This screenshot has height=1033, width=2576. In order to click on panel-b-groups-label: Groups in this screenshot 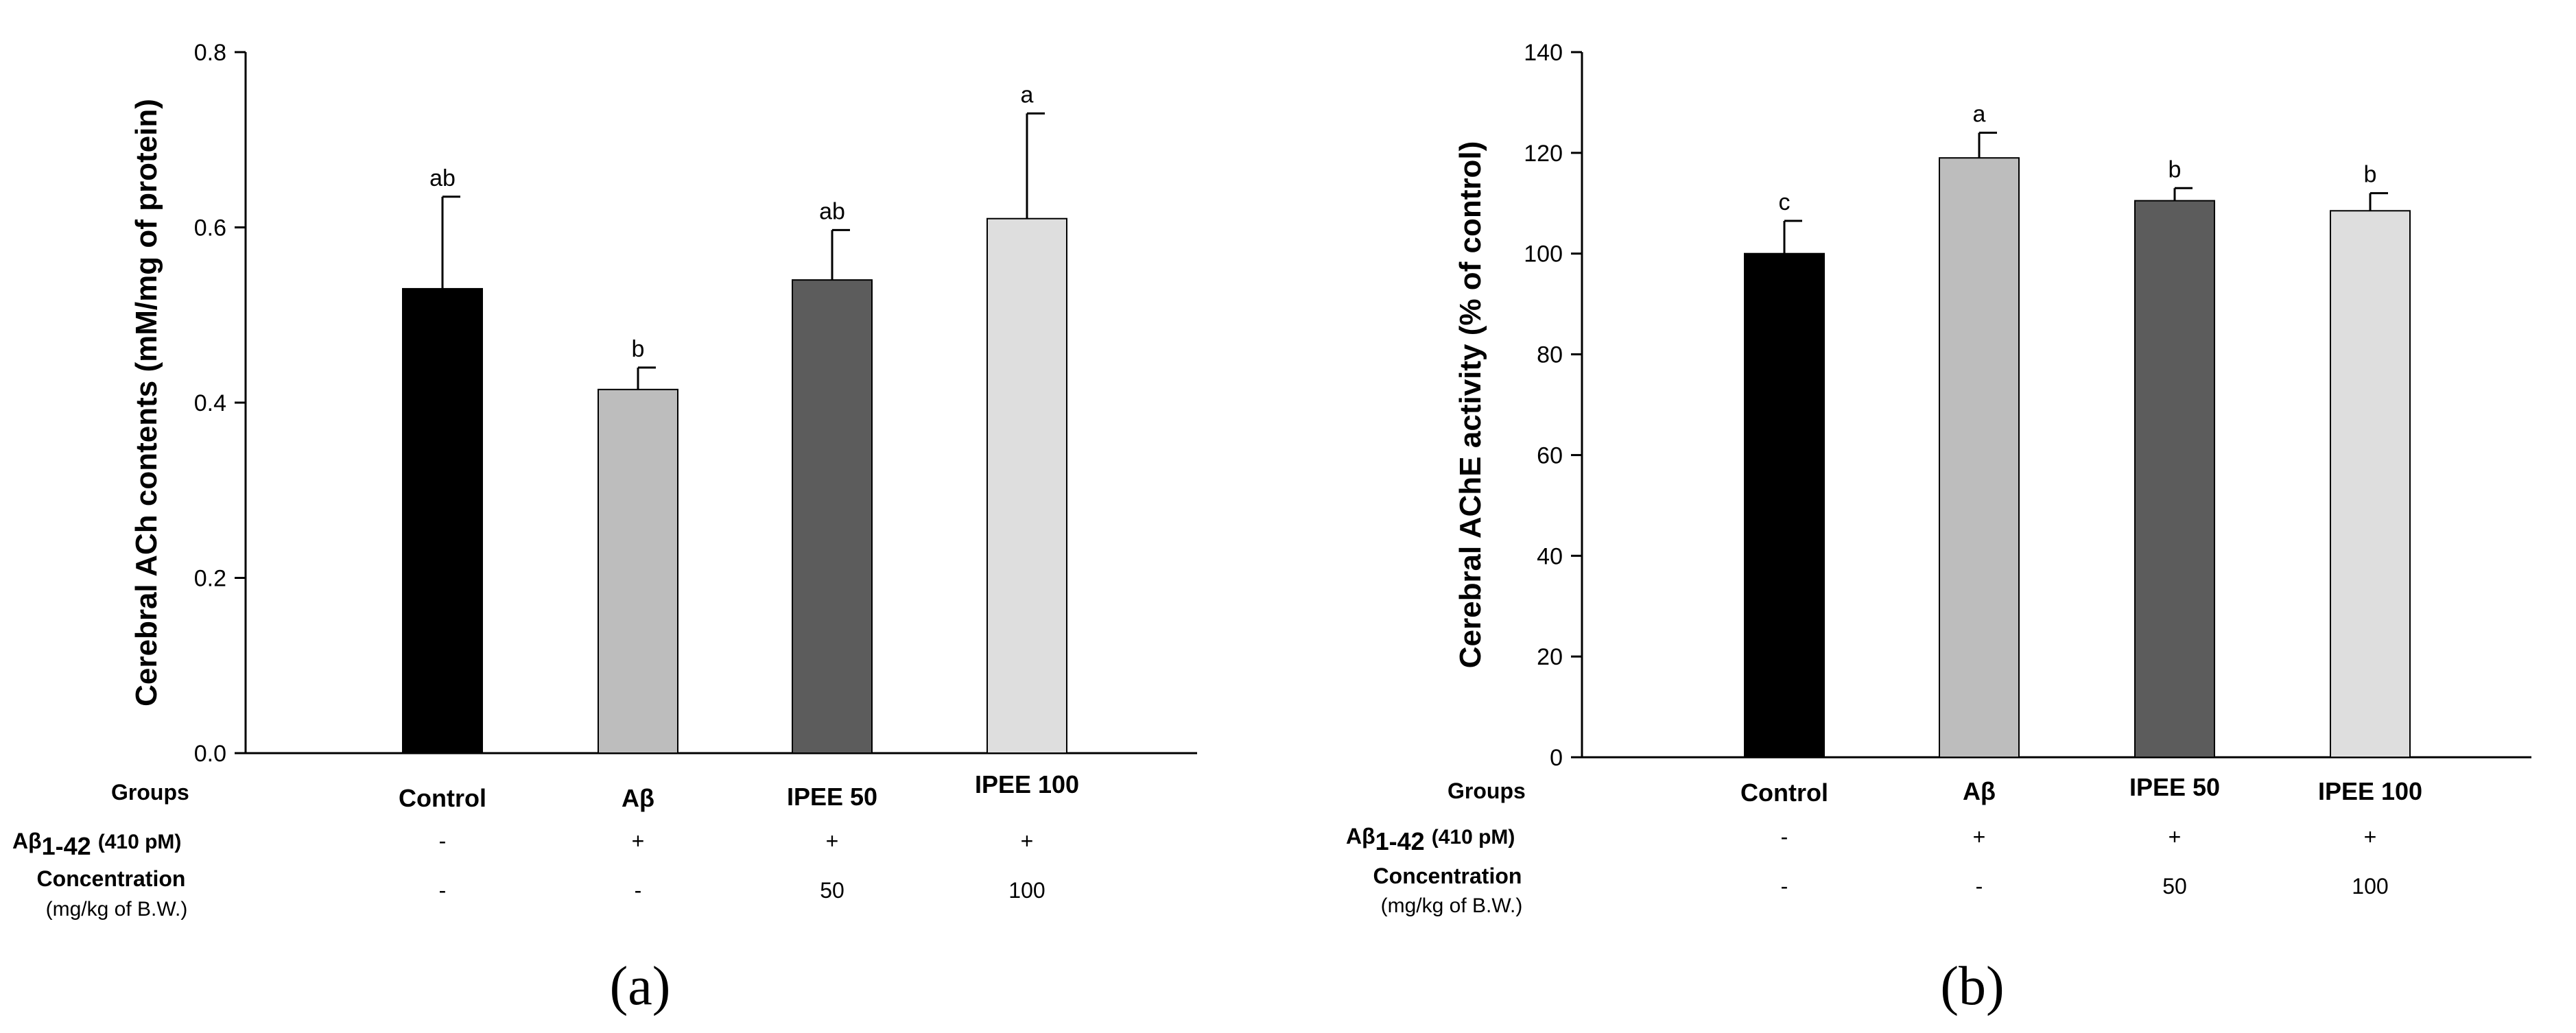, I will do `click(1486, 791)`.